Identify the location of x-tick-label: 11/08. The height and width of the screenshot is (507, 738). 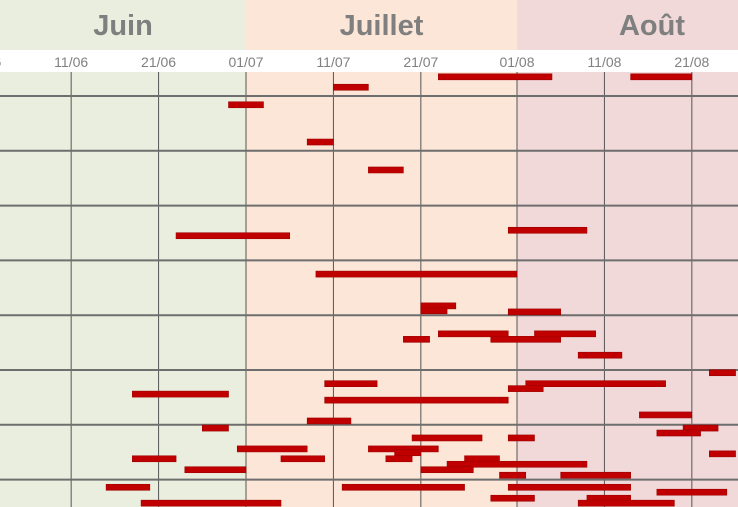
(604, 62).